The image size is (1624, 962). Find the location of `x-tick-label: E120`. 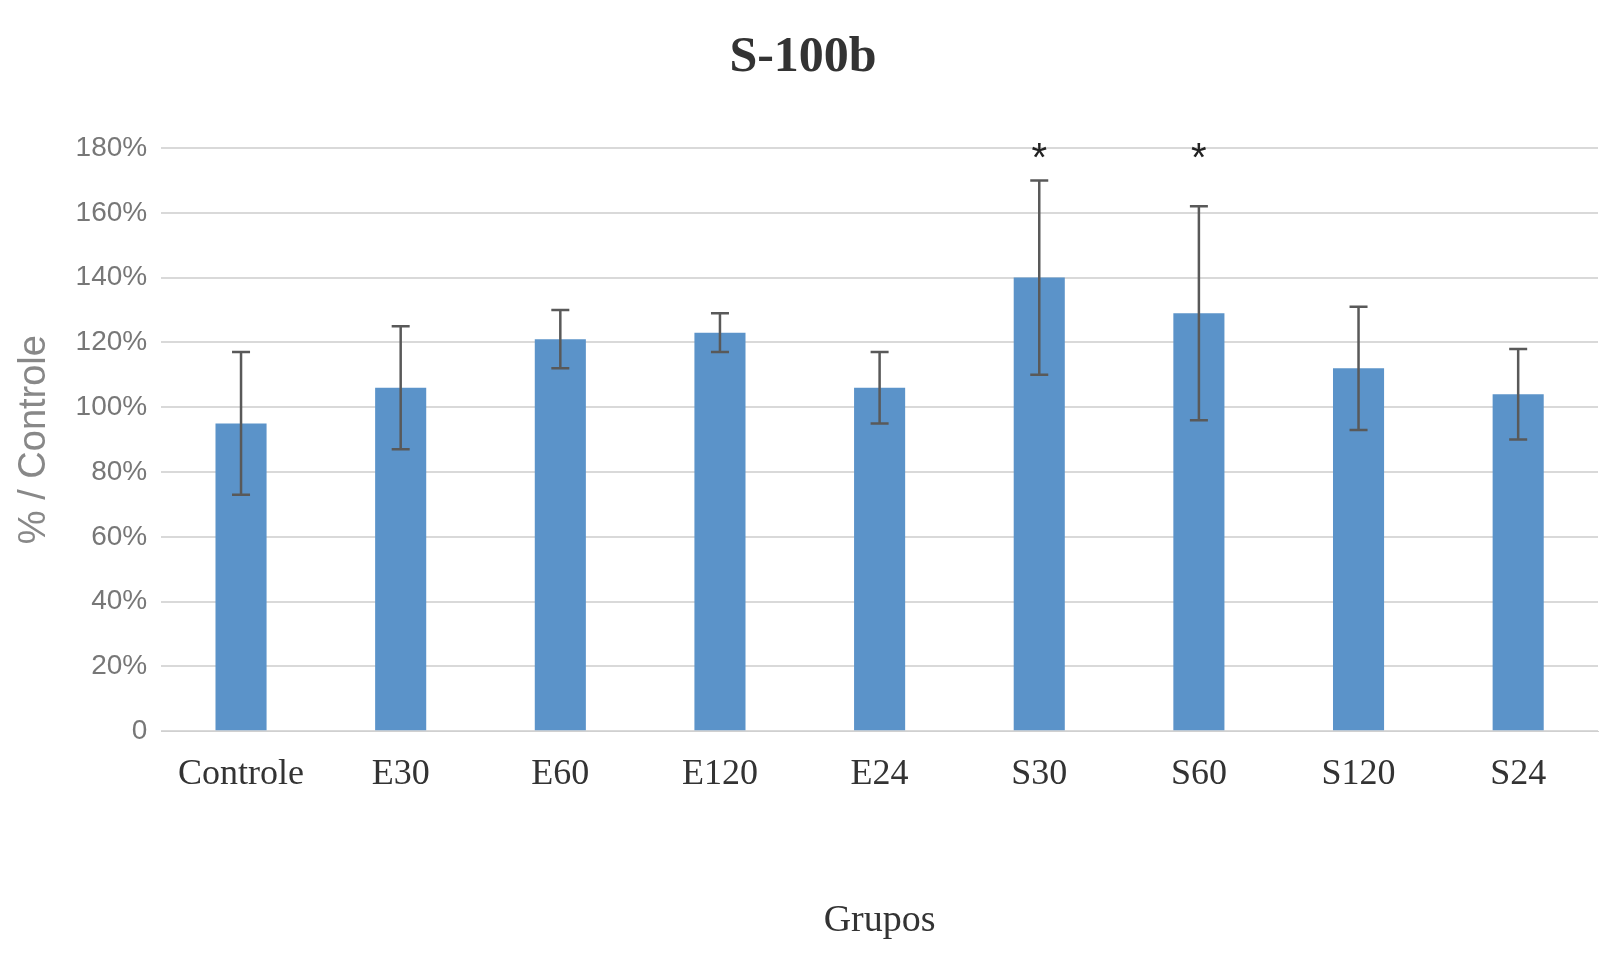

x-tick-label: E120 is located at coordinates (719, 772).